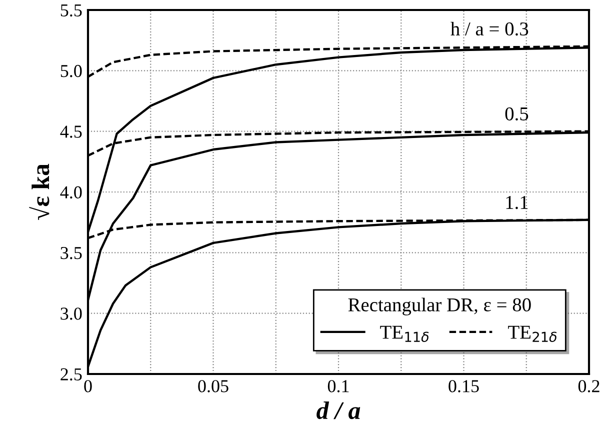  I want to click on x-tick-label: 0, so click(88, 386).